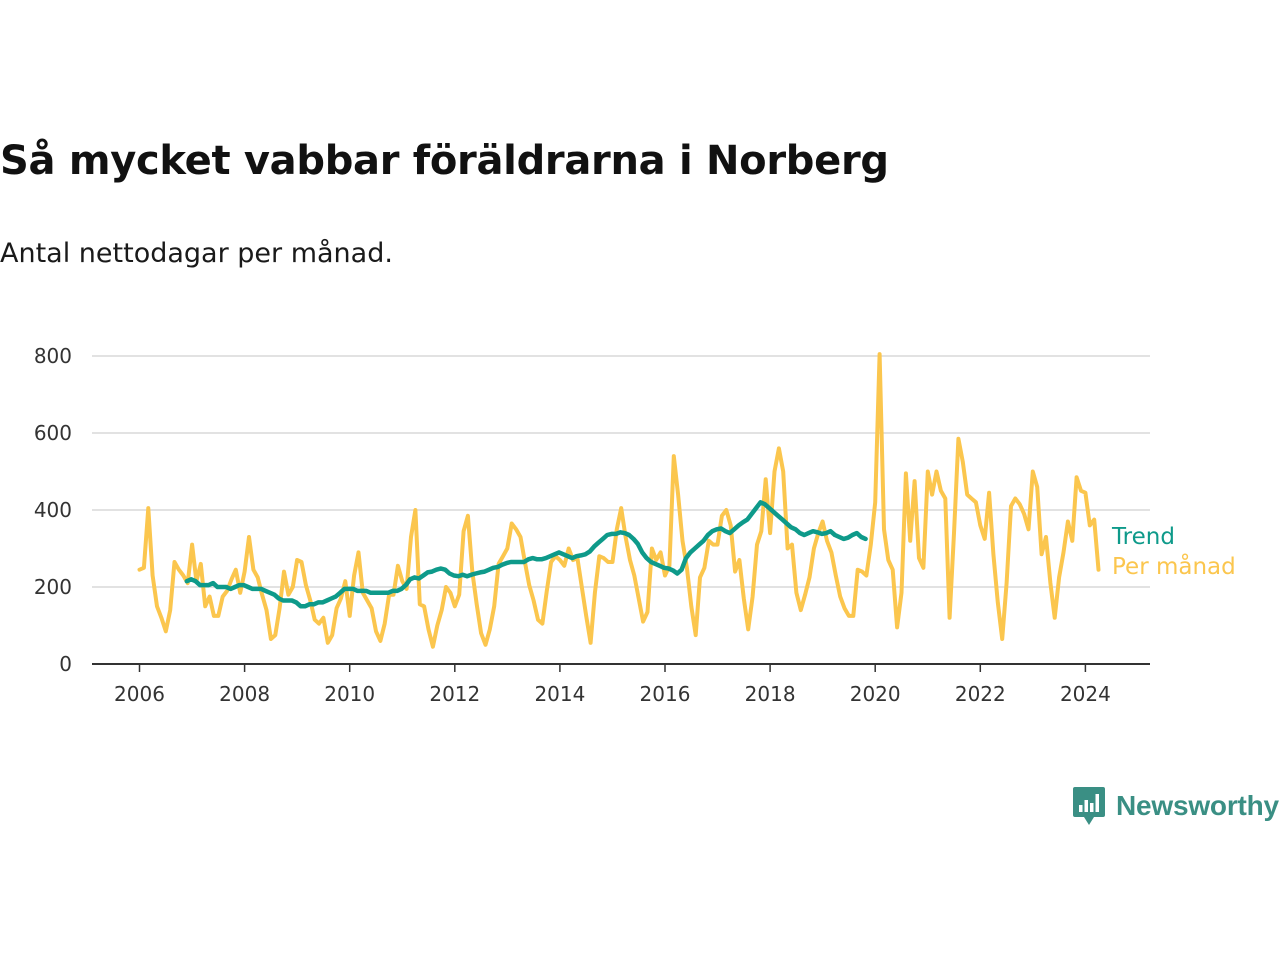 The height and width of the screenshot is (960, 1280). I want to click on brand-logo: Newsworthy, so click(1175, 806).